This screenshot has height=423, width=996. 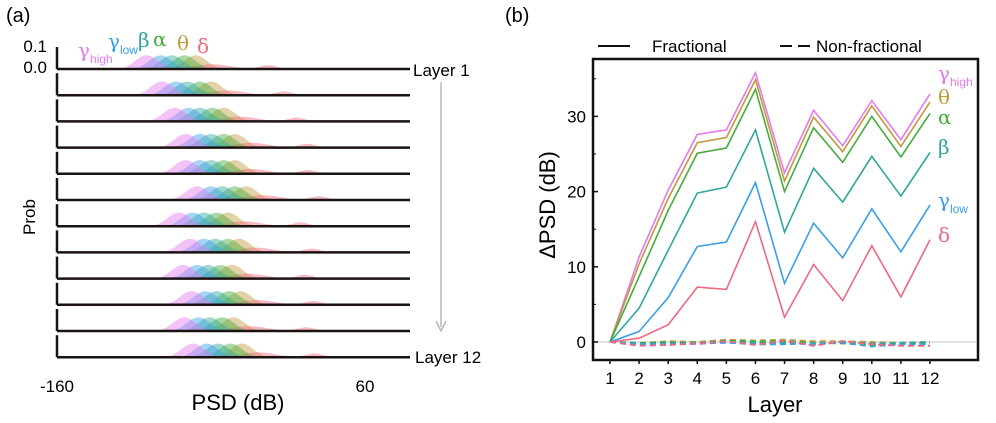 I want to click on line-fractional-gamma-low, so click(x=770, y=261).